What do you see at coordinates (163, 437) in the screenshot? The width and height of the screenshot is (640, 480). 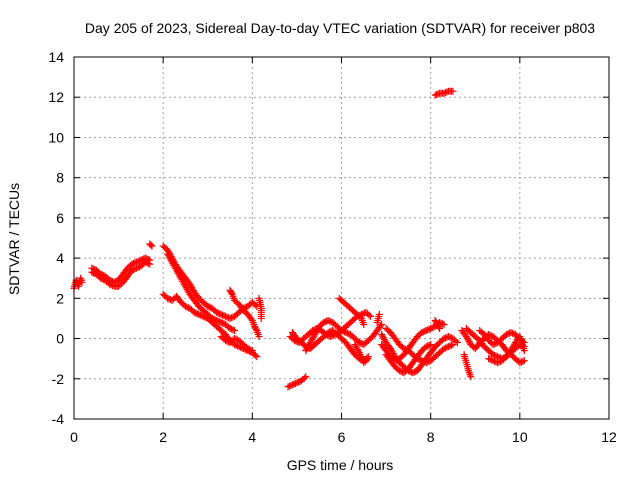 I see `x-tick-label: 2` at bounding box center [163, 437].